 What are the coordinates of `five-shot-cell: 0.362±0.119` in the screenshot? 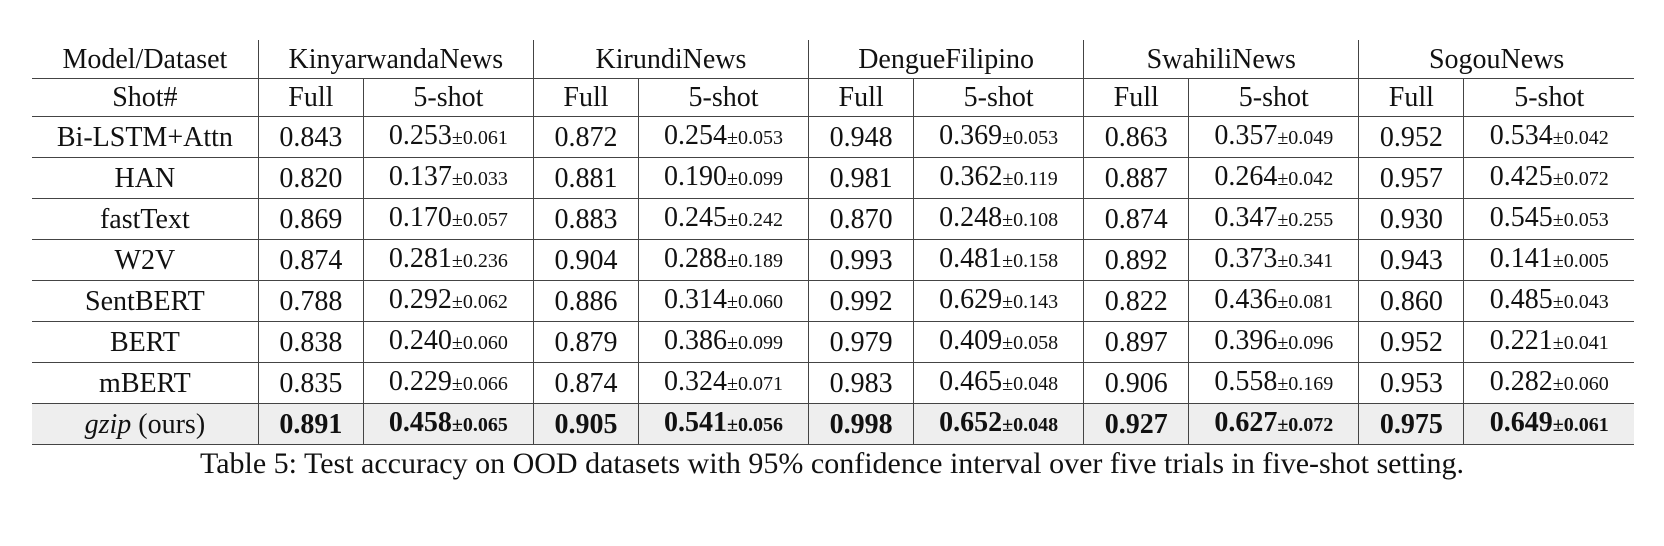 It's located at (998, 178).